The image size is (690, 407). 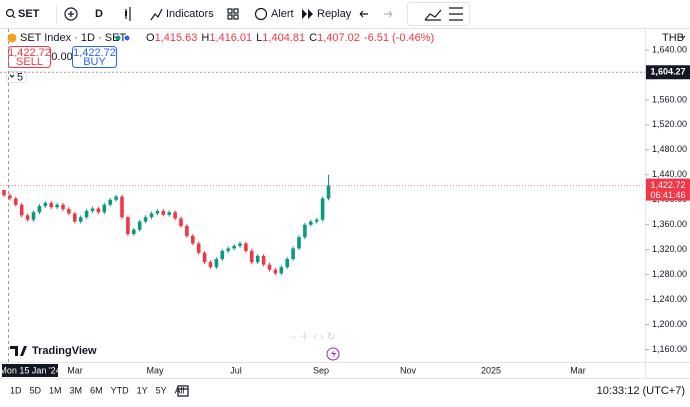 I want to click on sell-button, so click(x=29, y=57).